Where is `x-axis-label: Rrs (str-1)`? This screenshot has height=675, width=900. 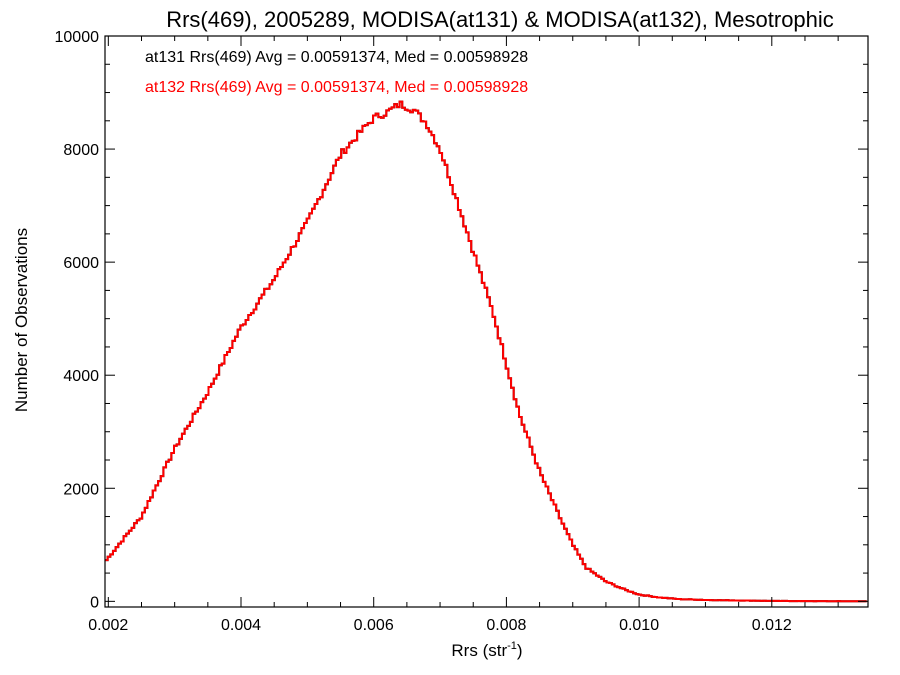 x-axis-label: Rrs (str-1) is located at coordinates (486, 650).